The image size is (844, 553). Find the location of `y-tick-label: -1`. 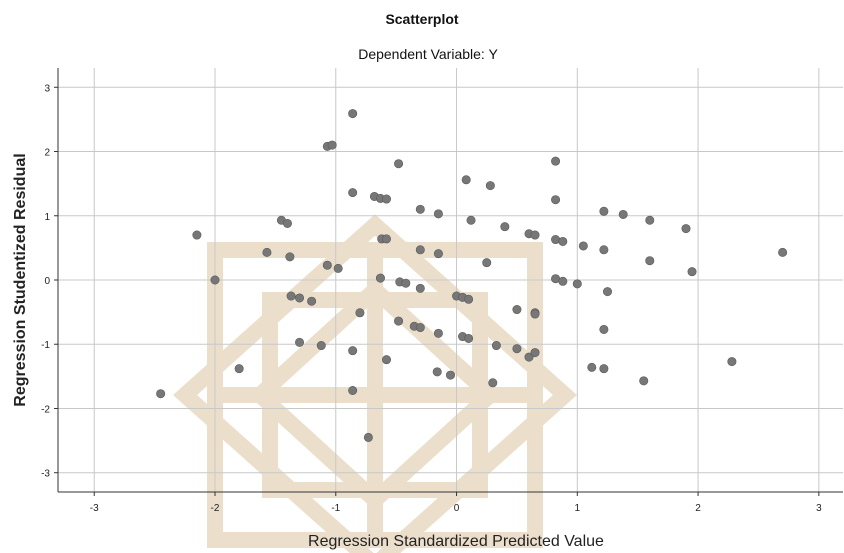

y-tick-label: -1 is located at coordinates (45, 345).